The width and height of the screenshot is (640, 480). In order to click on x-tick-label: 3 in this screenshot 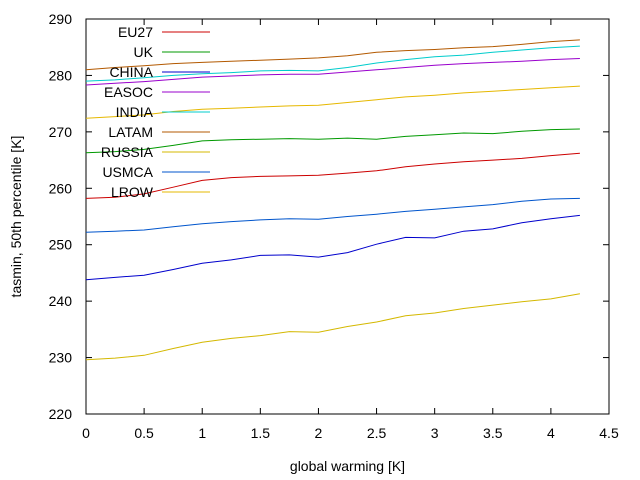, I will do `click(435, 433)`.